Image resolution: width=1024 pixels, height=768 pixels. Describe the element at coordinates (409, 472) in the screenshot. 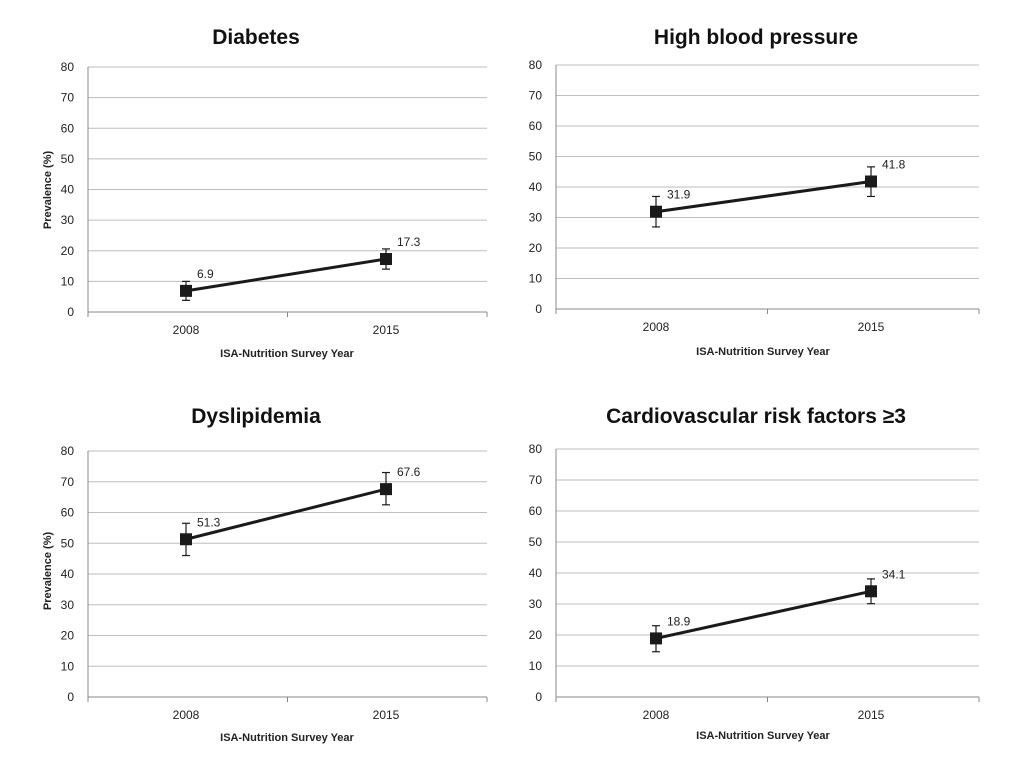

I see `data-label: 67.6` at that location.